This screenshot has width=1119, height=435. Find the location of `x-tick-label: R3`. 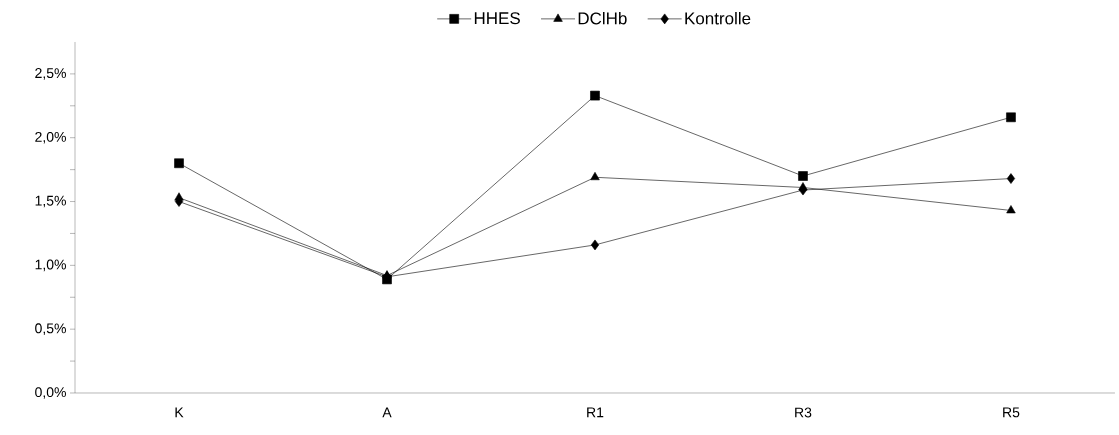

x-tick-label: R3 is located at coordinates (803, 412).